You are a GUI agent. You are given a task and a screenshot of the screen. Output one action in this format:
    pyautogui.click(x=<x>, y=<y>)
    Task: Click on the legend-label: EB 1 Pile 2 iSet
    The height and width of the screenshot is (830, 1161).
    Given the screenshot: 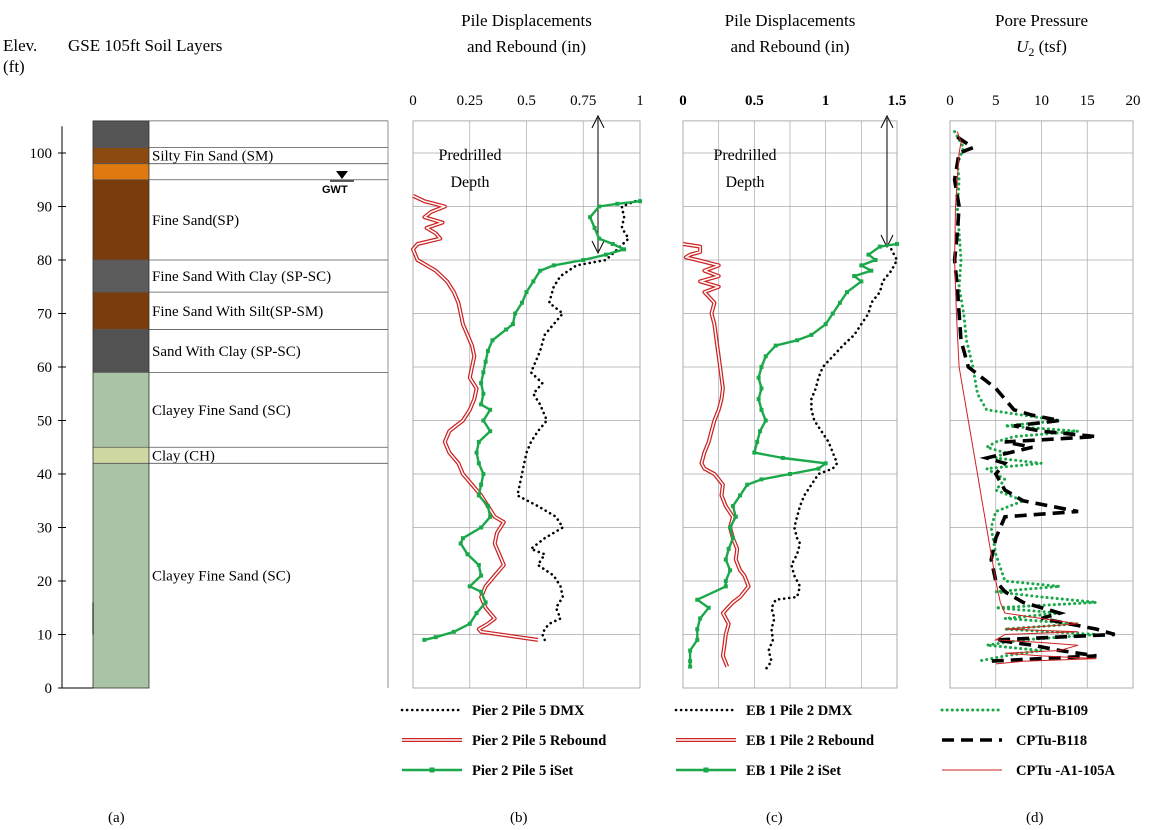 What is the action you would take?
    pyautogui.click(x=793, y=771)
    